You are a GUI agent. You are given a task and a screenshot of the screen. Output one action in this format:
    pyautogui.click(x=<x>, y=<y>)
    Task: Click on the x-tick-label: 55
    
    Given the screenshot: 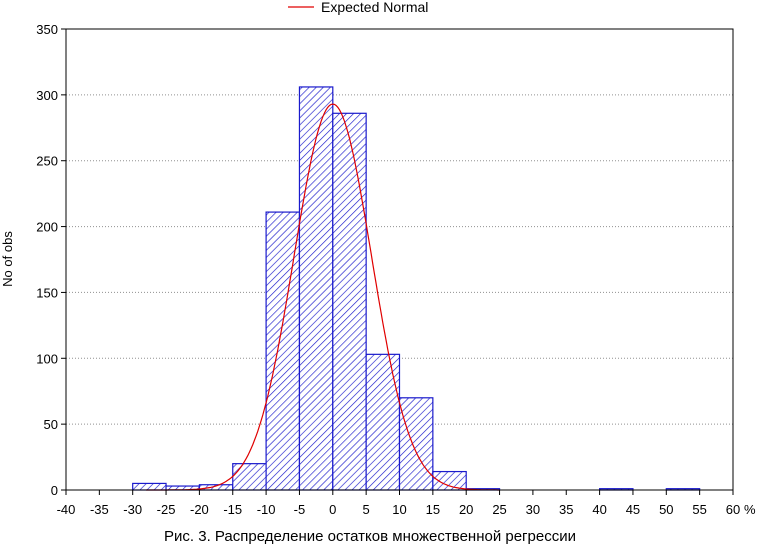 What is the action you would take?
    pyautogui.click(x=699, y=509)
    